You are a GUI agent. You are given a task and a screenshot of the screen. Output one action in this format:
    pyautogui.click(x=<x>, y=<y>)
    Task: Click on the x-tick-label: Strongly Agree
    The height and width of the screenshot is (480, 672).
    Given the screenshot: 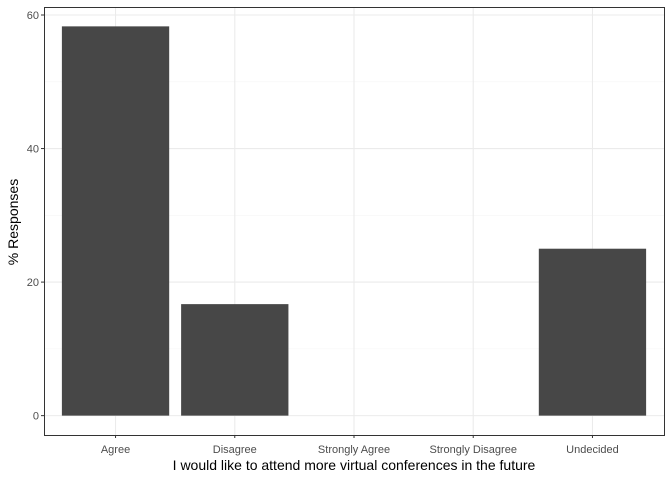 What is the action you would take?
    pyautogui.click(x=354, y=450)
    